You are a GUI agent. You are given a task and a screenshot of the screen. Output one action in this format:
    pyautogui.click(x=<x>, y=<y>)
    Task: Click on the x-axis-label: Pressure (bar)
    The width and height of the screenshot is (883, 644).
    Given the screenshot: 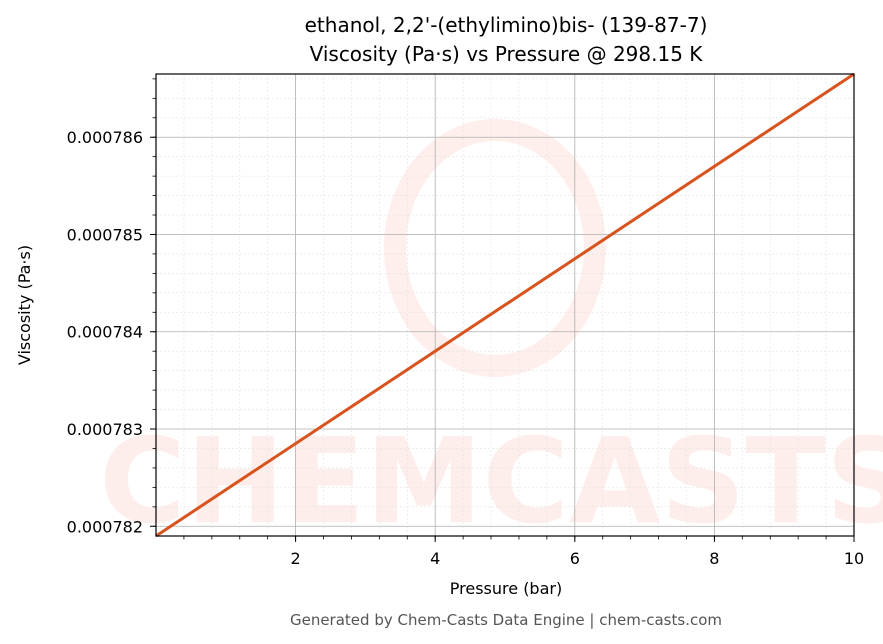 What is the action you would take?
    pyautogui.click(x=506, y=588)
    